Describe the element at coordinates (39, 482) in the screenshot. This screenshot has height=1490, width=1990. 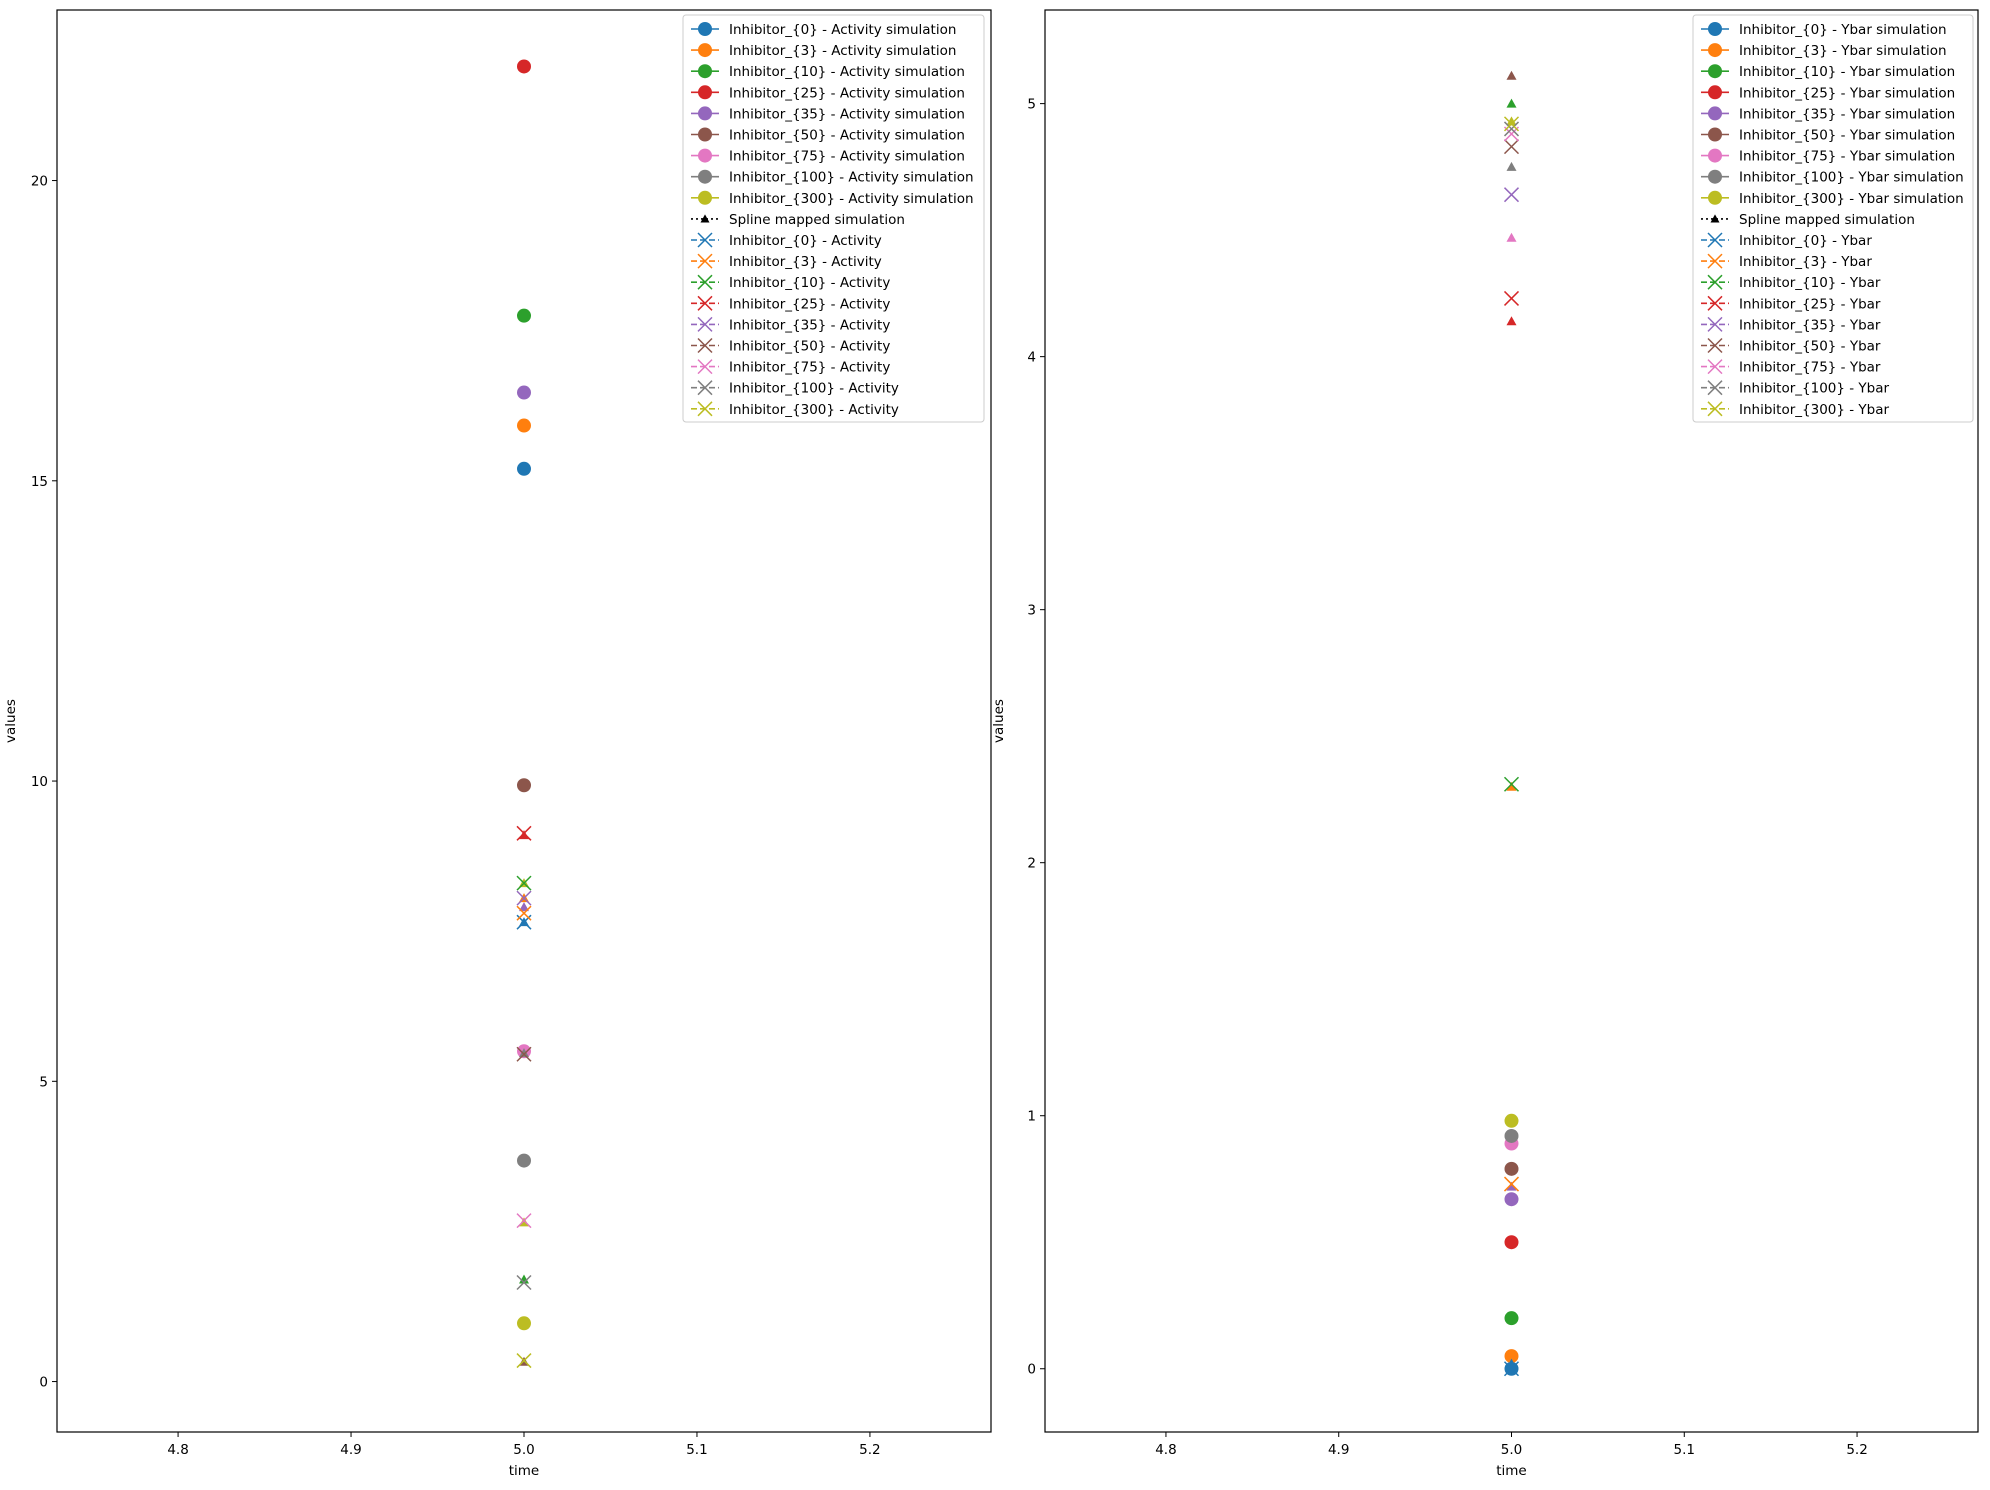
I see `y-tick-label: 15` at that location.